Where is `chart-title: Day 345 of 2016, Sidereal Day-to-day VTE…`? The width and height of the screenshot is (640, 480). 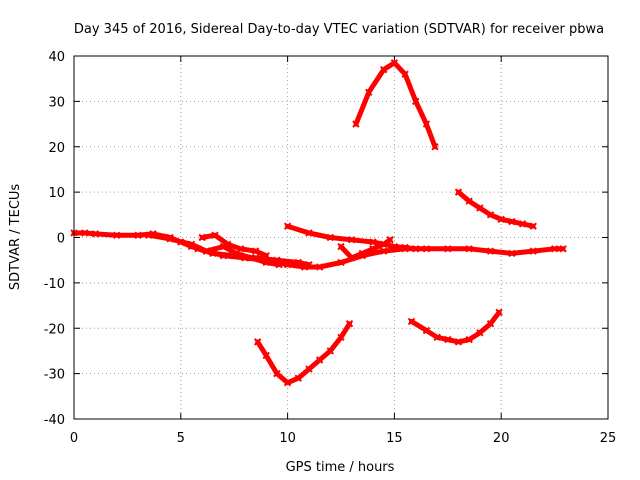 chart-title: Day 345 of 2016, Sidereal Day-to-day VTE… is located at coordinates (339, 29).